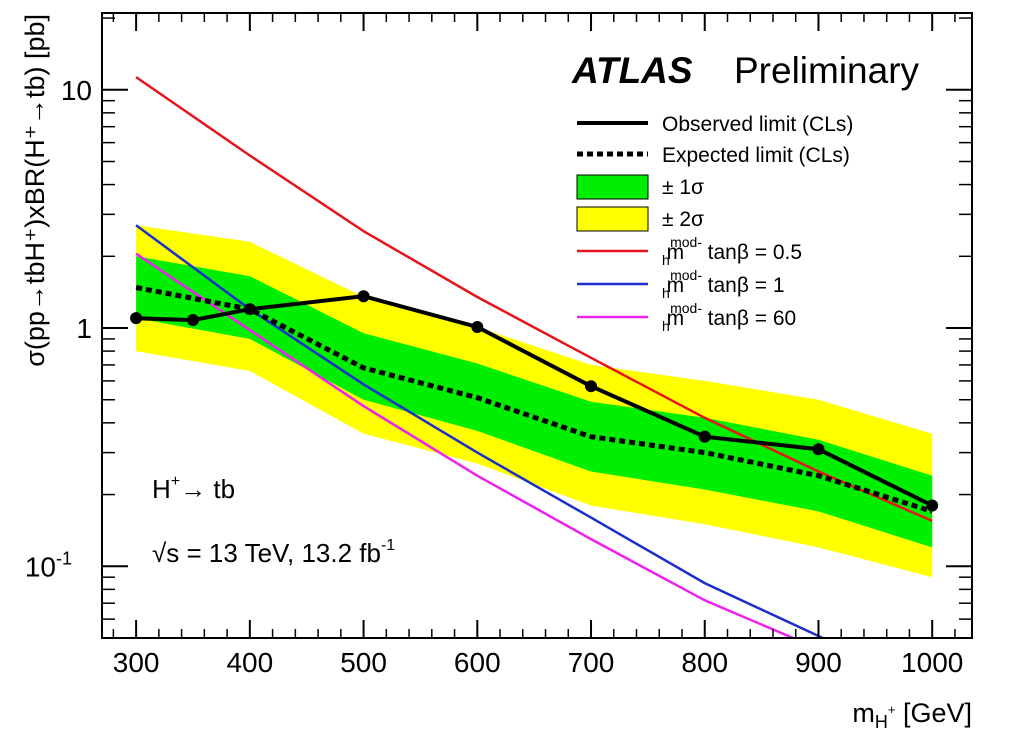 This screenshot has width=1024, height=735. I want to click on y-tick-label: 1, so click(84, 328).